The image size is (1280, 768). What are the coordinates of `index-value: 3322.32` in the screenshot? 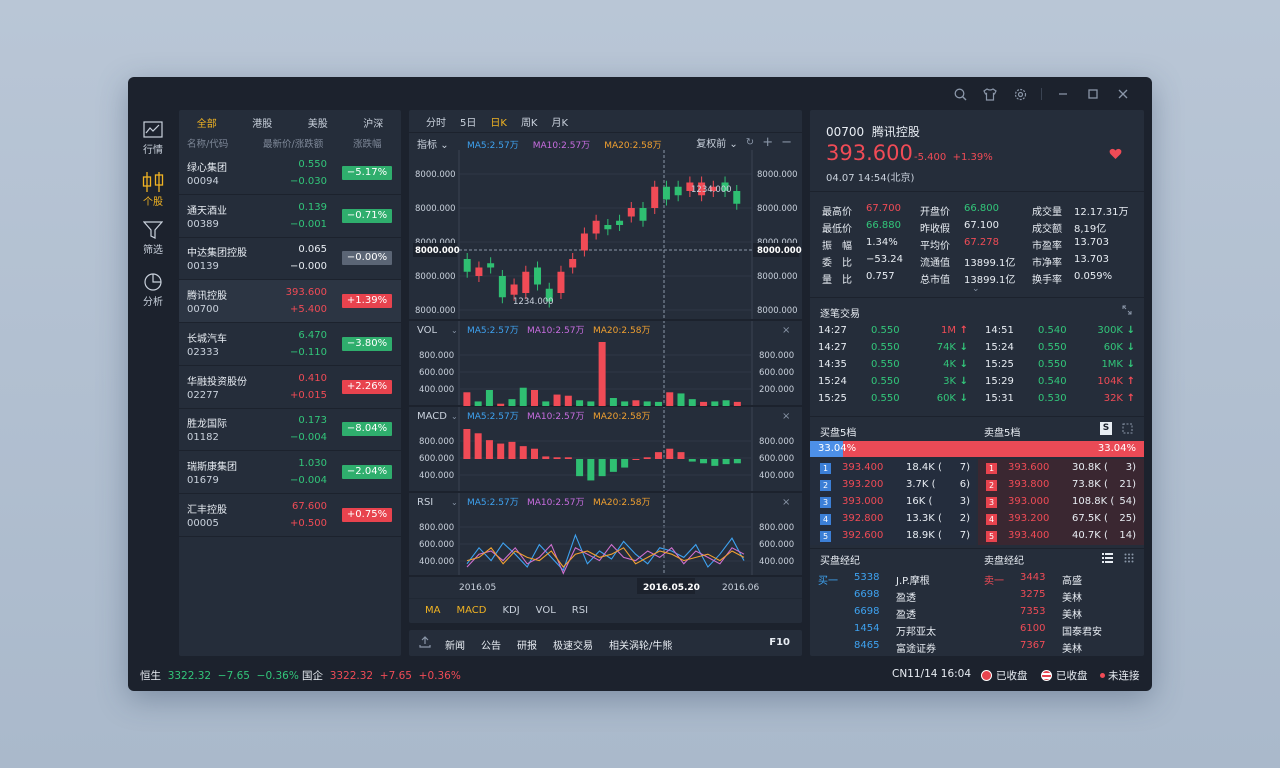 It's located at (189, 676).